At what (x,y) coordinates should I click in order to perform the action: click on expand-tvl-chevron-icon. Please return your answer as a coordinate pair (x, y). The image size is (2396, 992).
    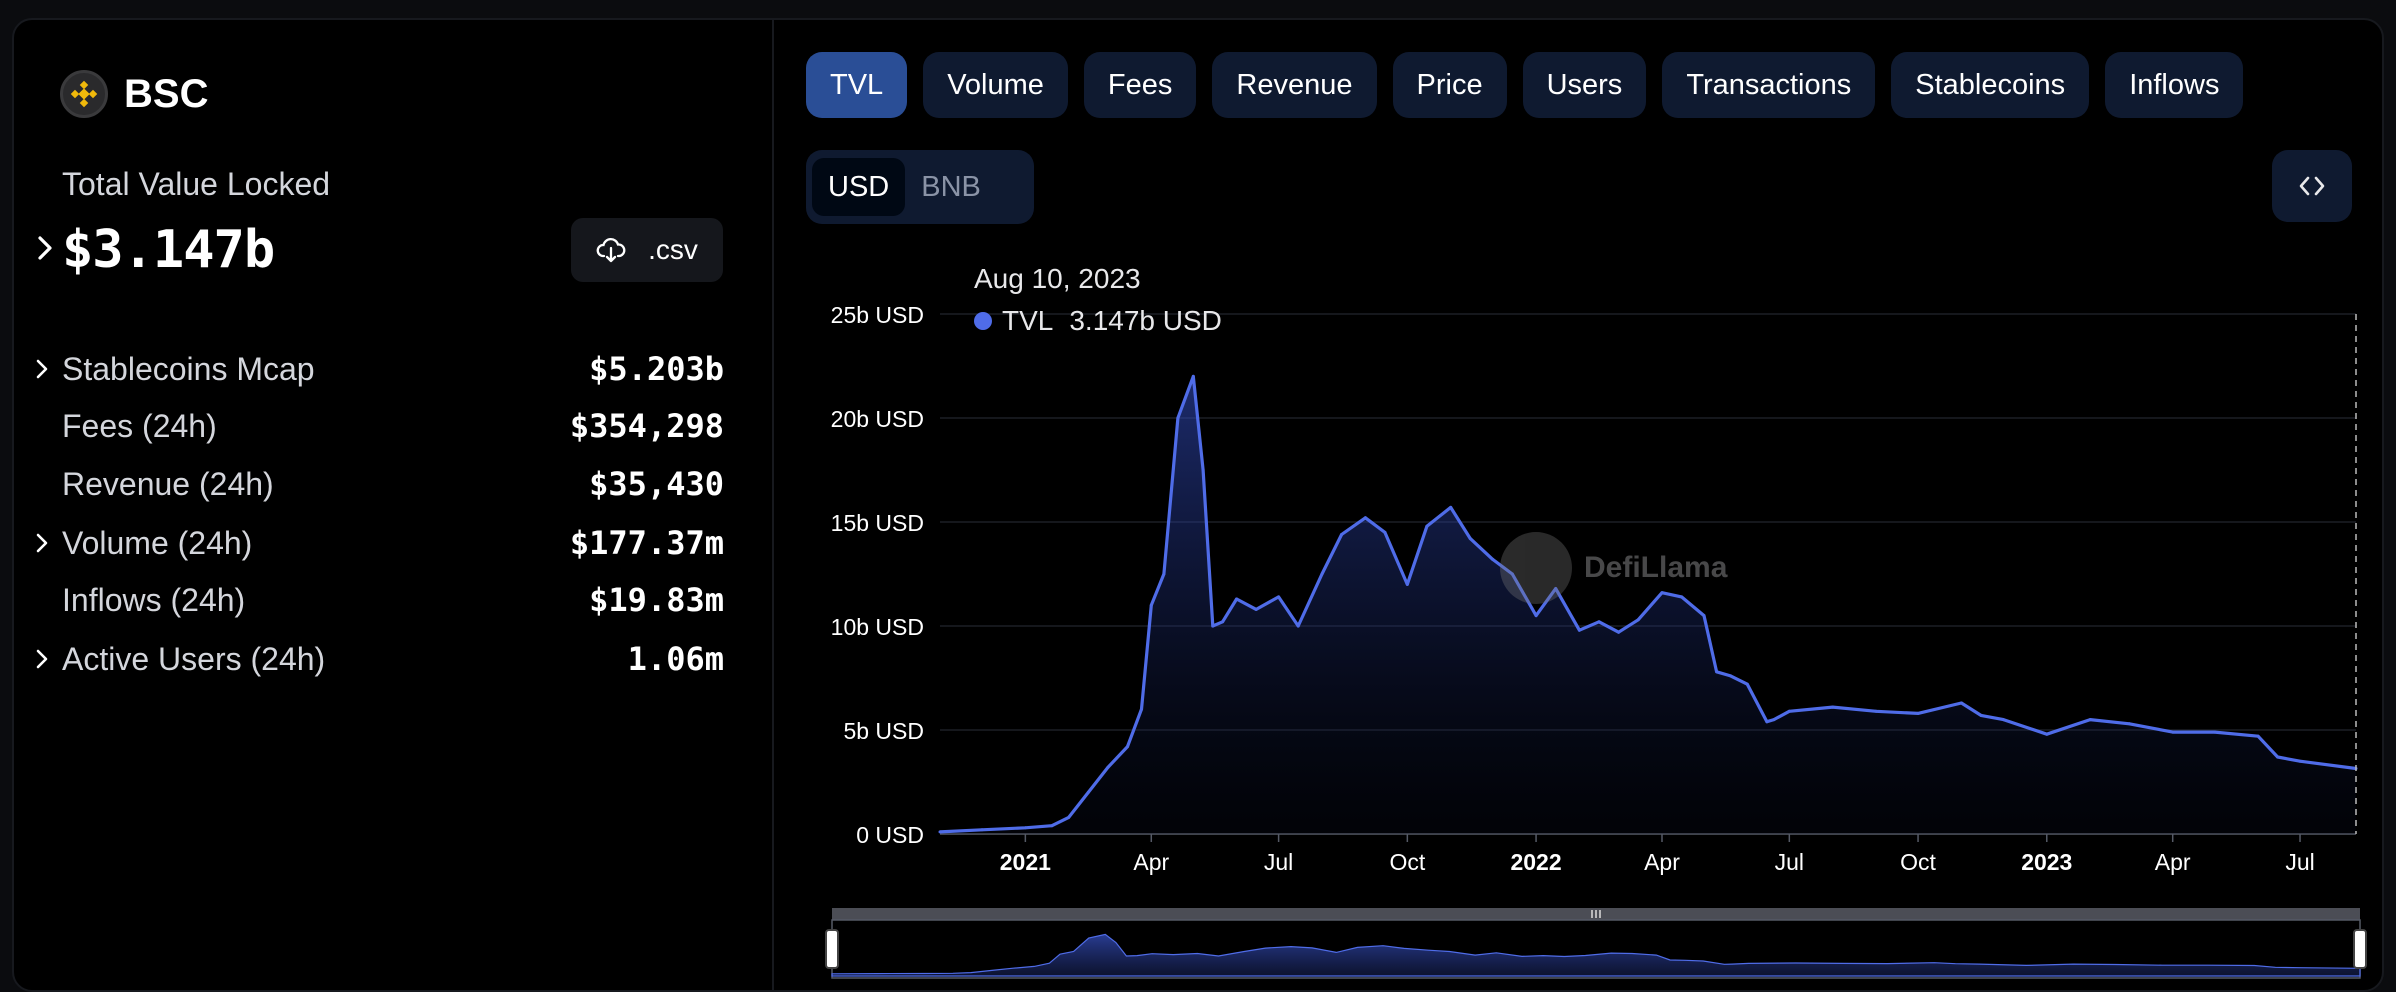
    Looking at the image, I should click on (46, 248).